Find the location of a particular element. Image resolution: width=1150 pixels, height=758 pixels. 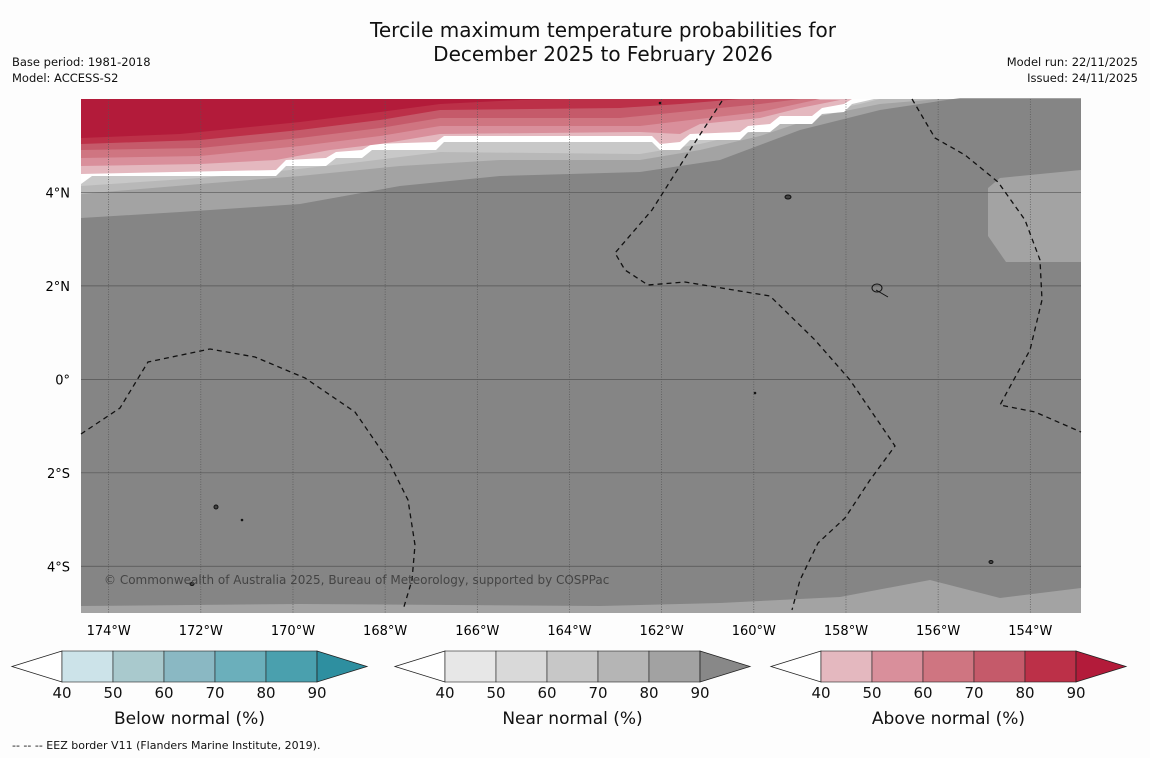

lon-label: 158°W is located at coordinates (846, 631).